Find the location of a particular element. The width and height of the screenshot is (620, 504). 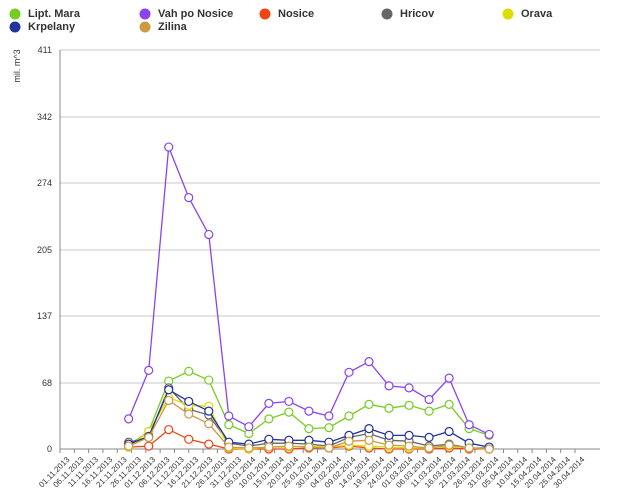

legend-label: Orava is located at coordinates (537, 14).